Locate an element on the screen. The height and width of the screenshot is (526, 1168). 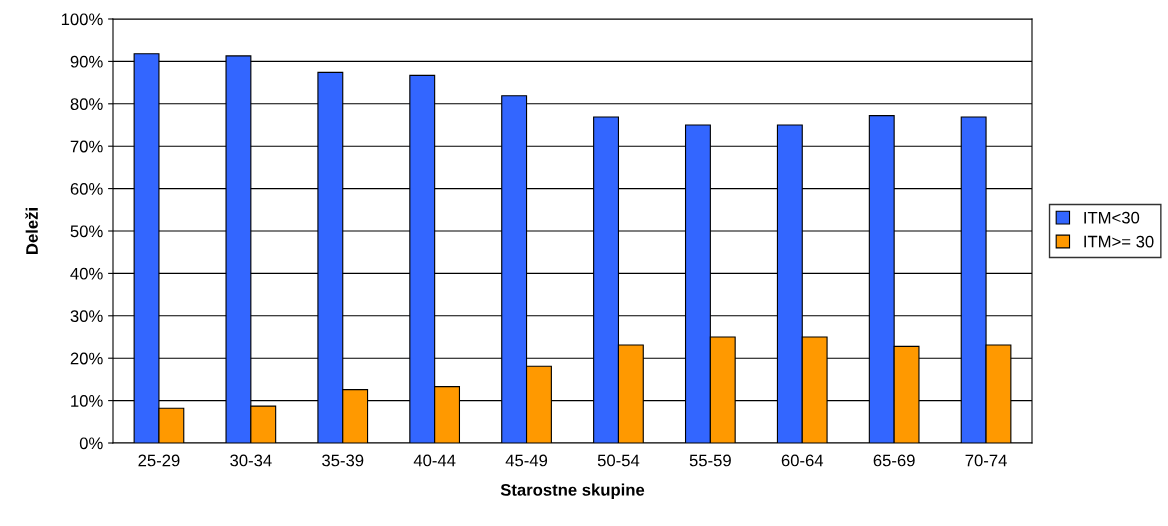
x-tick-label: 40-44 is located at coordinates (434, 460).